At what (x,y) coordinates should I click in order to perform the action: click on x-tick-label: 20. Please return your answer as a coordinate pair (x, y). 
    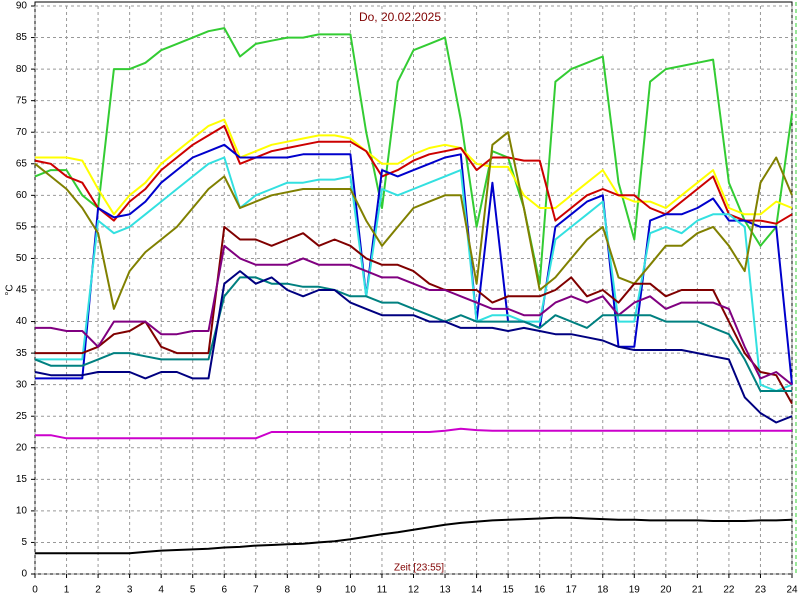
    Looking at the image, I should click on (666, 590).